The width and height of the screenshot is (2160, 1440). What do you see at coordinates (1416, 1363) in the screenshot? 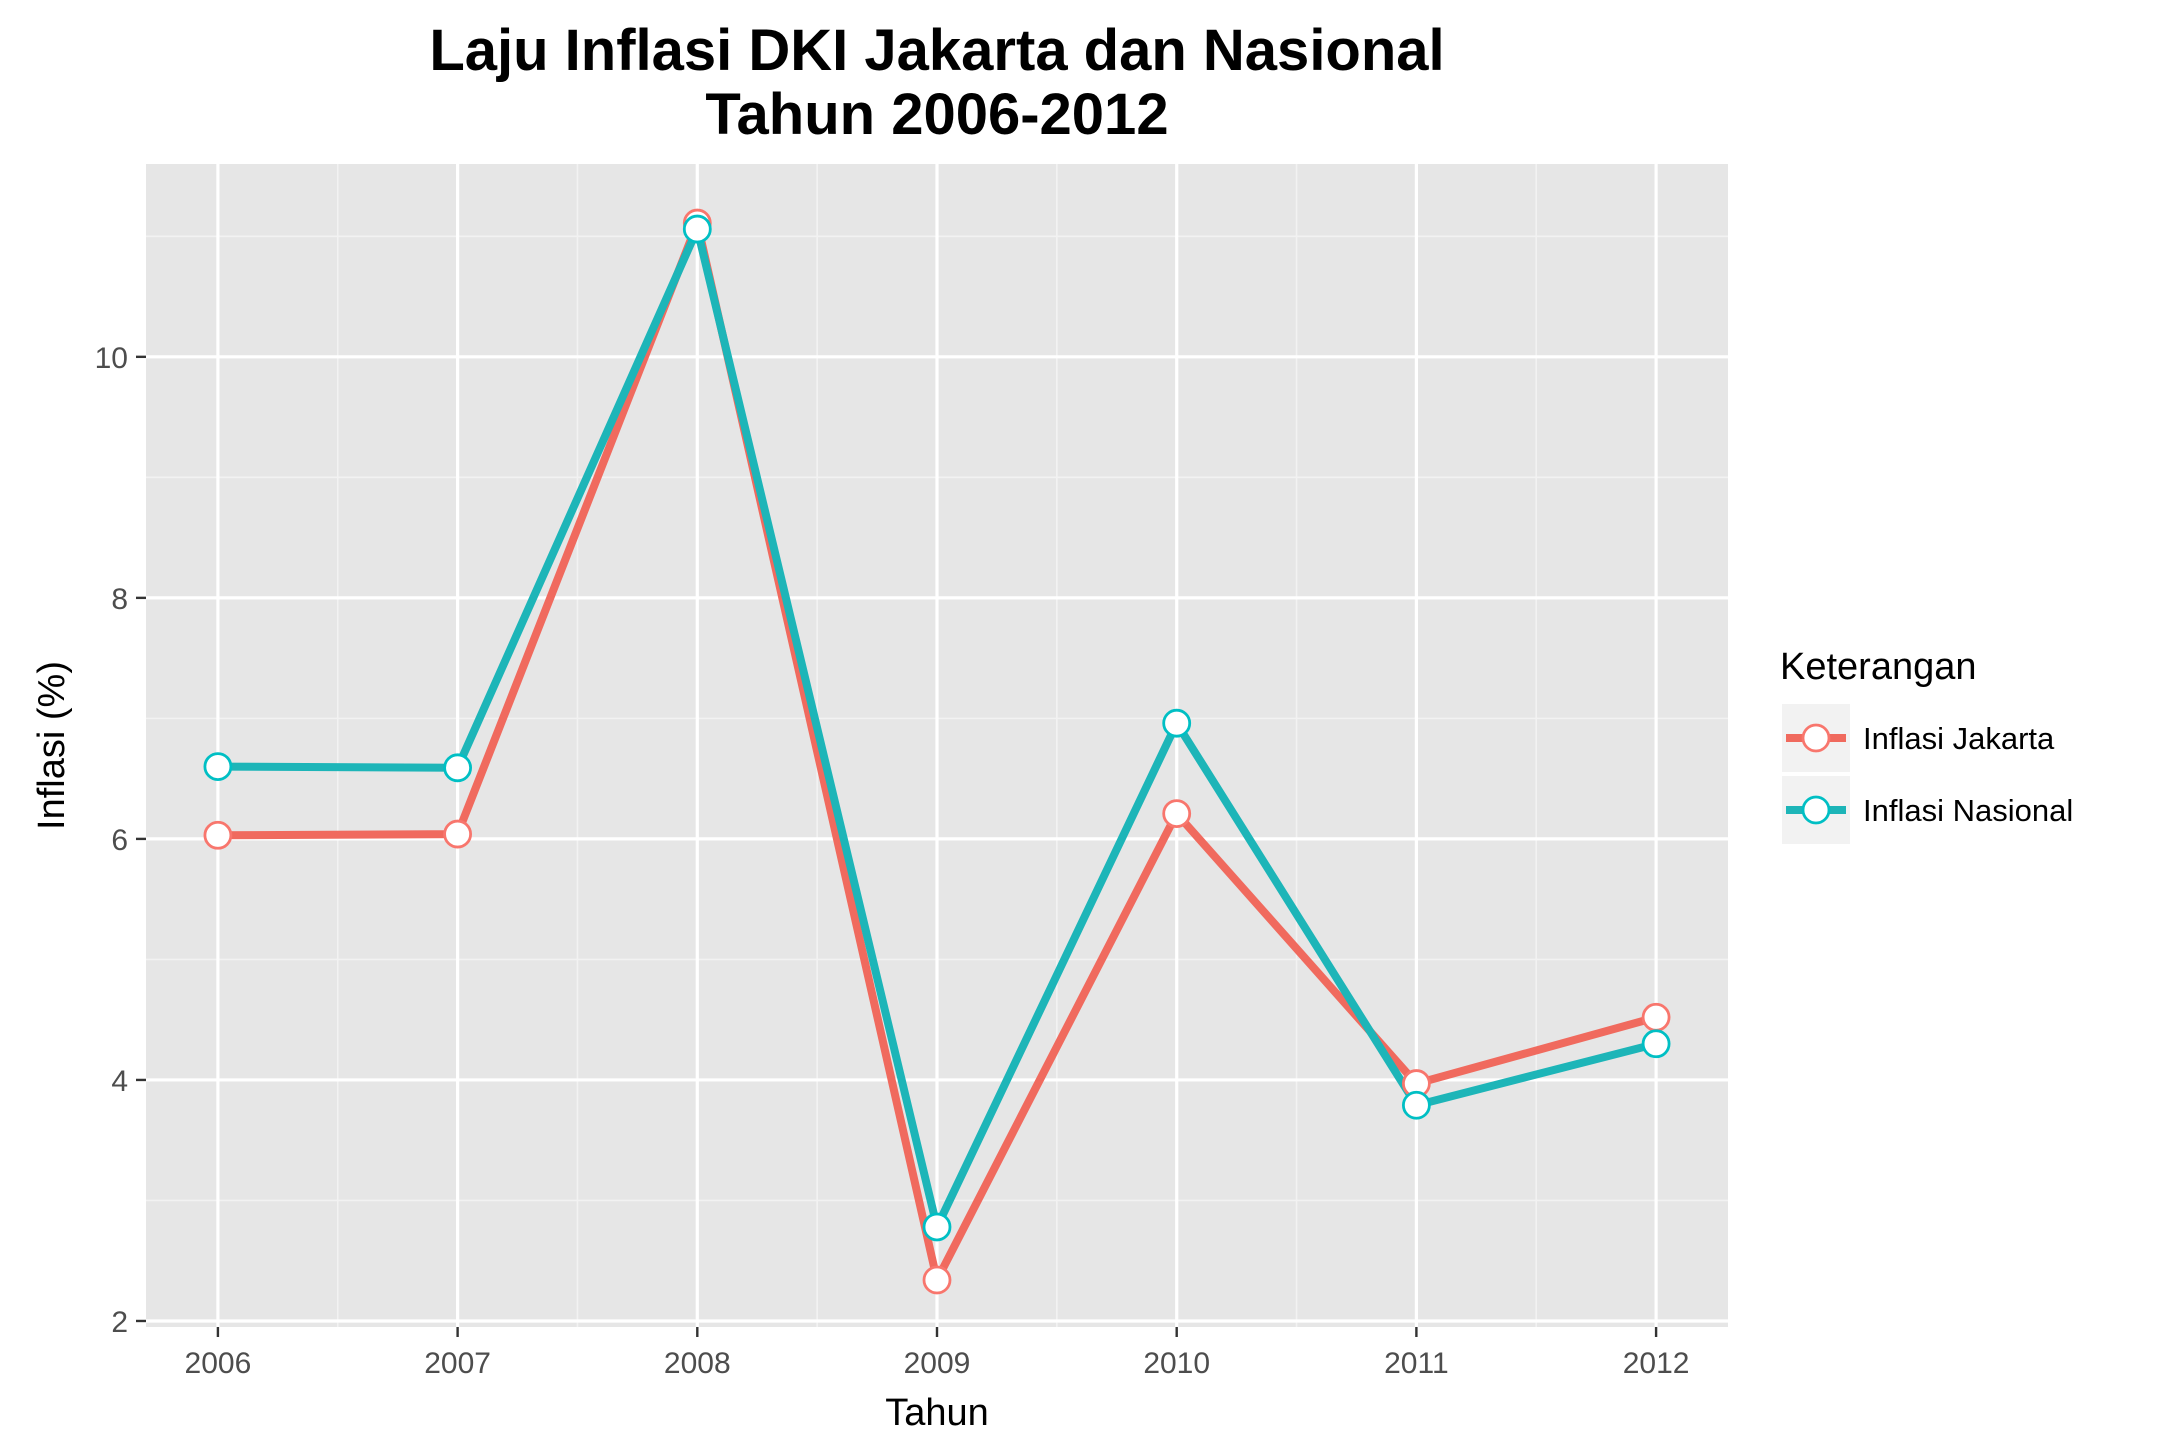
I see `x-tick-label: 2011` at bounding box center [1416, 1363].